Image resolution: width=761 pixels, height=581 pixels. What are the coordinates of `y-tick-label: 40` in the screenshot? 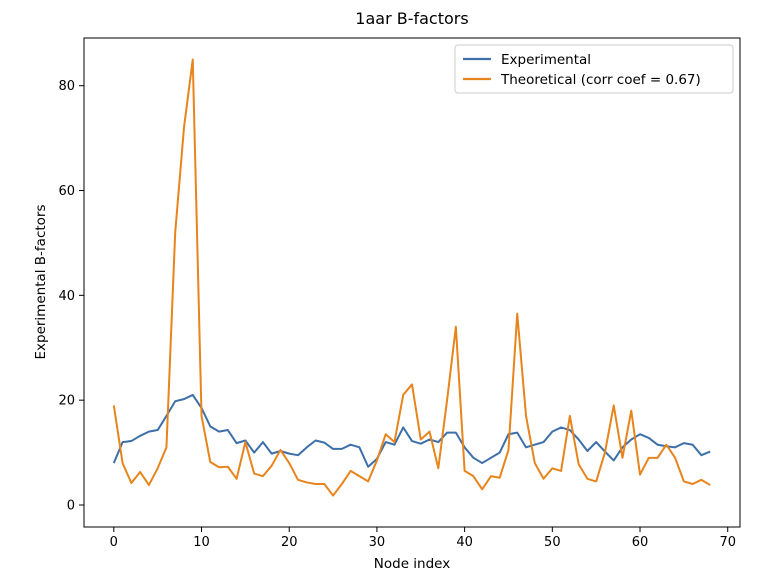 It's located at (66, 296).